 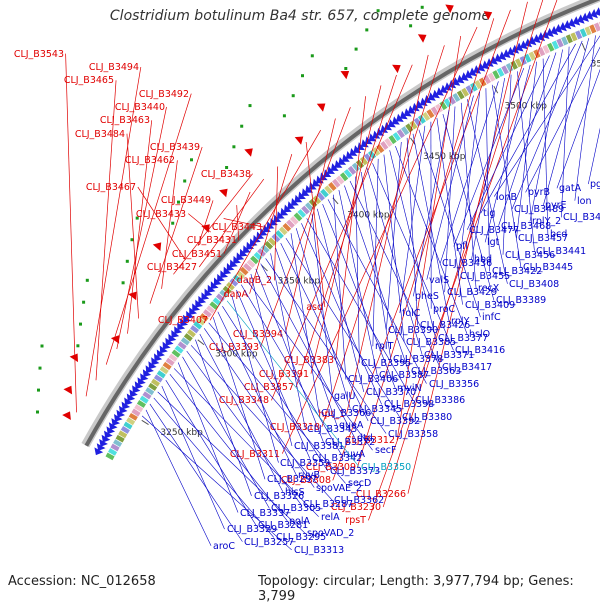 What do you see at coordinates (386, 363) in the screenshot?
I see `reverse-gene-label: CLJ_B3395` at bounding box center [386, 363].